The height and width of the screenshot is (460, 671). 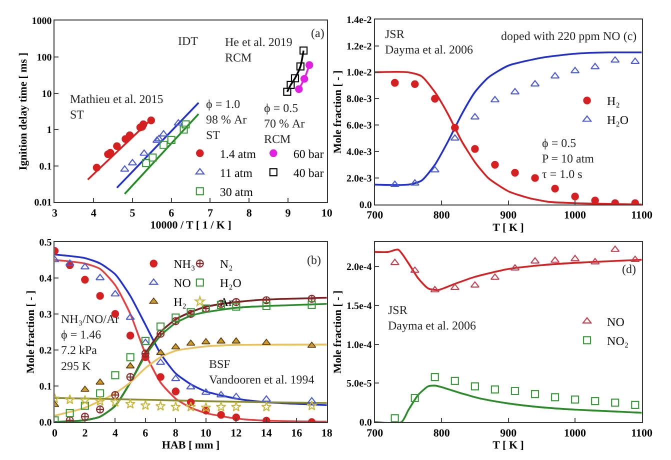 What do you see at coordinates (568, 159) in the screenshot?
I see `annotation: ϕ = 0.5 P = 10 atm τ = 1.0 s` at bounding box center [568, 159].